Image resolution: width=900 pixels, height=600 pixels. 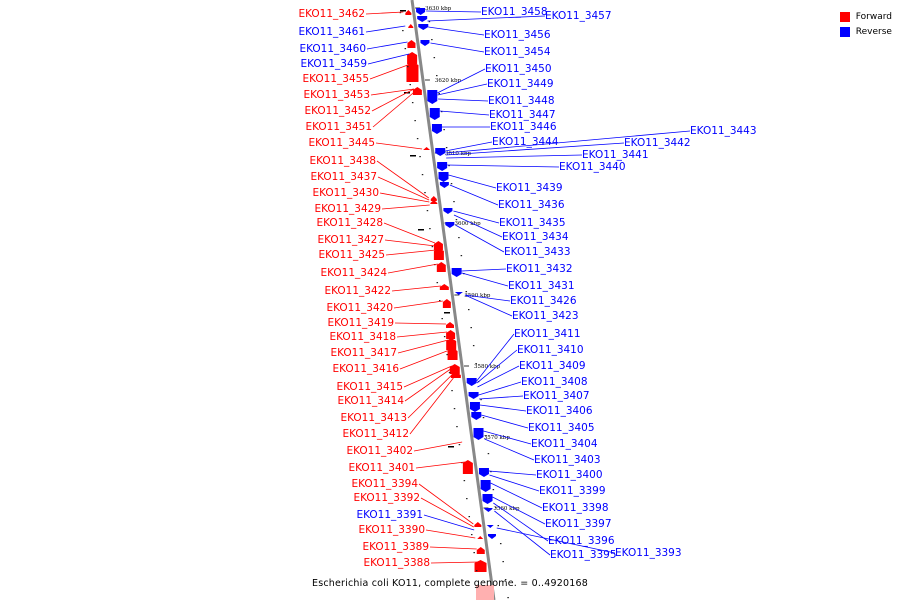 I want to click on forward-label: EKO11_3452, so click(x=337, y=111).